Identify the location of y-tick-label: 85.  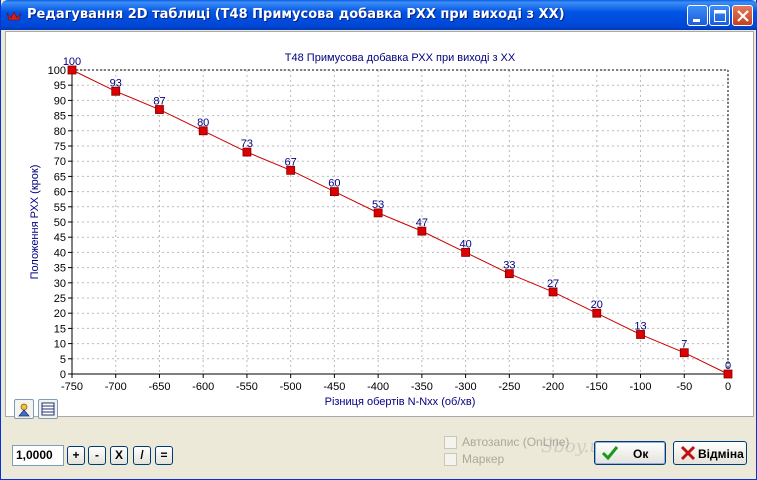
(60, 117).